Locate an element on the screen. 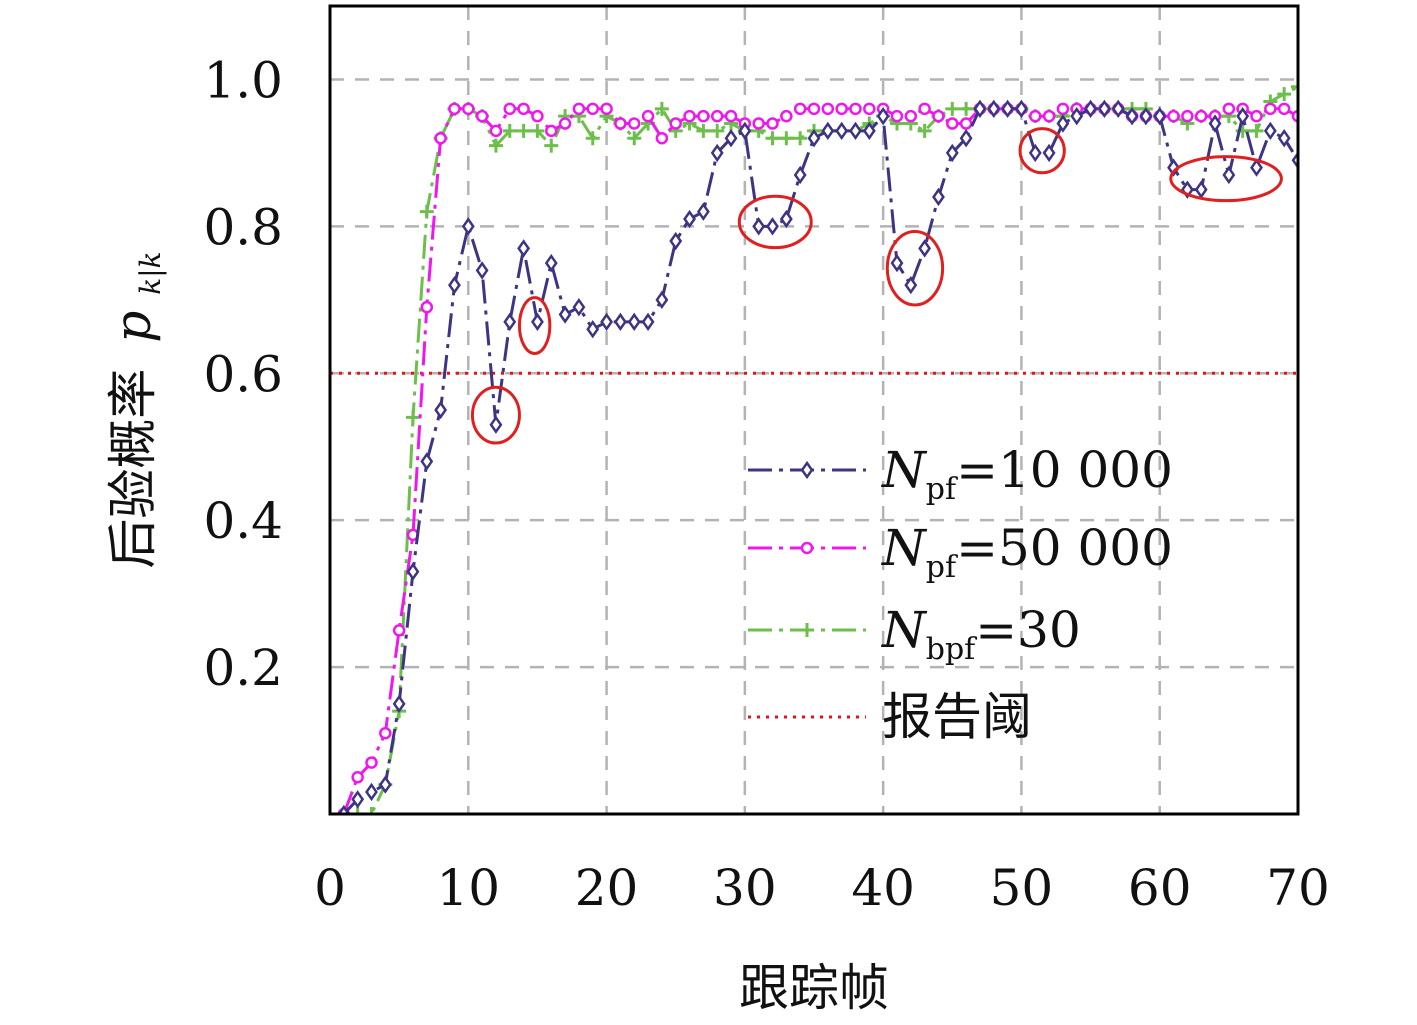  x-tick-label: 40 is located at coordinates (883, 888).